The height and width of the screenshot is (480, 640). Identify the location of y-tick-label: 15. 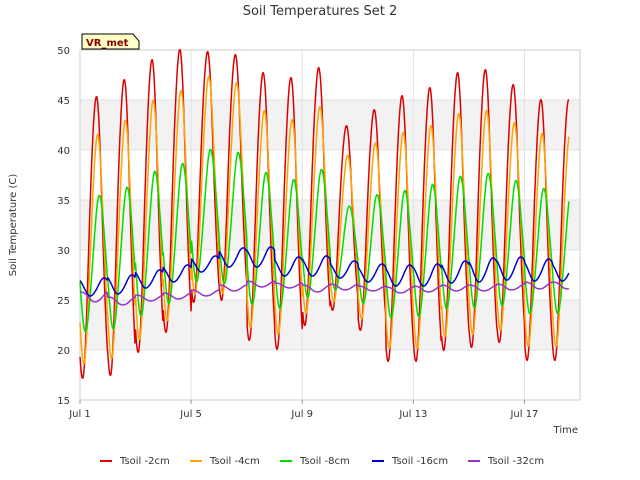
(63, 401).